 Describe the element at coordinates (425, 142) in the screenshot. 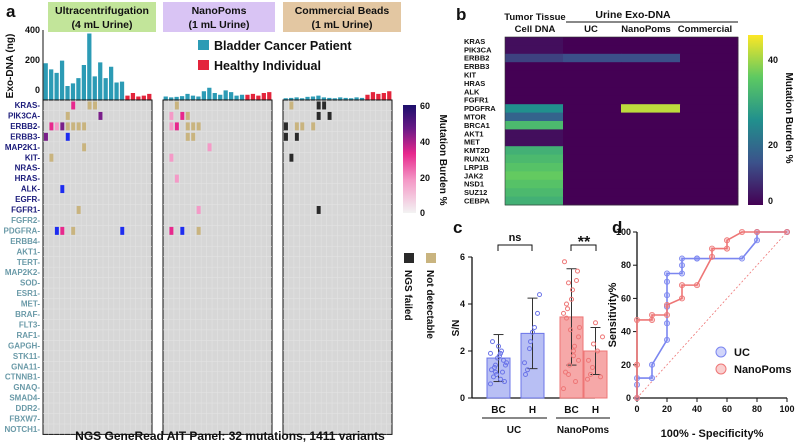

I see `colorbar-a-tick-40: 40` at that location.